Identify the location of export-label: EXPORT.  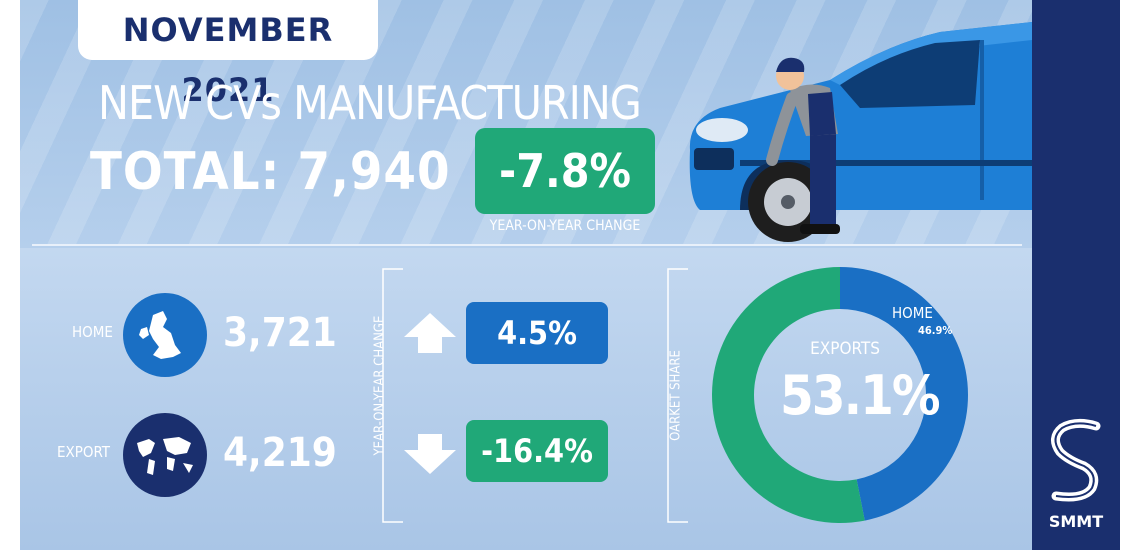
(84, 452).